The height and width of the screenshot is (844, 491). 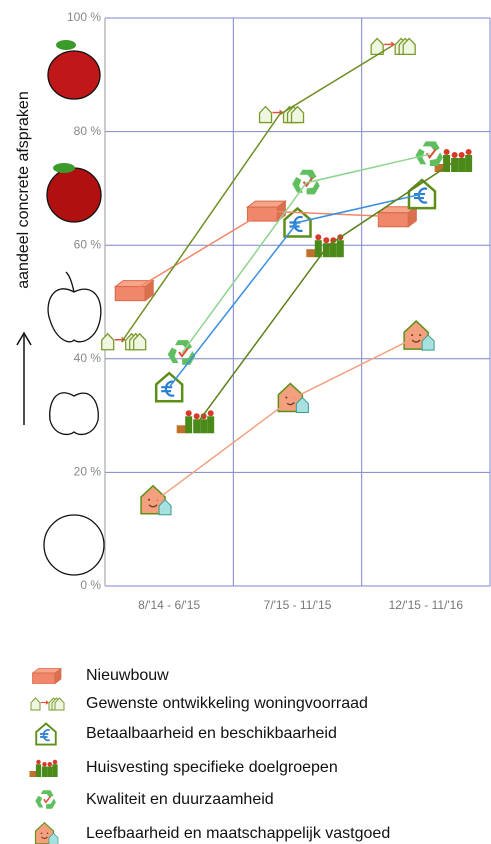 What do you see at coordinates (90, 585) in the screenshot?
I see `y-tick-label: 0 %` at bounding box center [90, 585].